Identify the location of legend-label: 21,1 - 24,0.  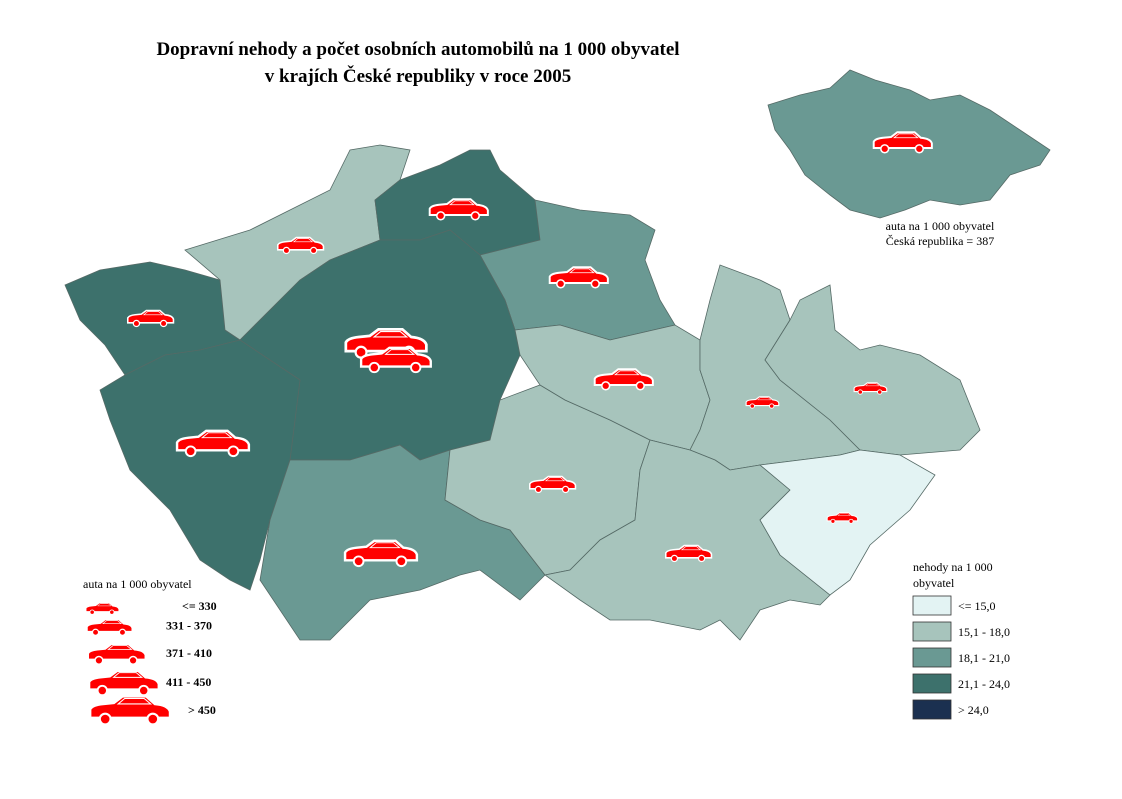
(984, 684).